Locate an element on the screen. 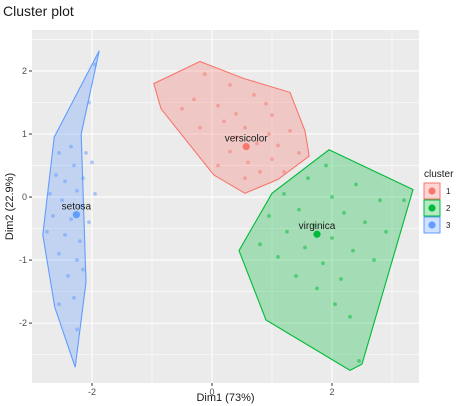 This screenshot has width=474, height=406. cluster-label-2: virginica is located at coordinates (317, 226).